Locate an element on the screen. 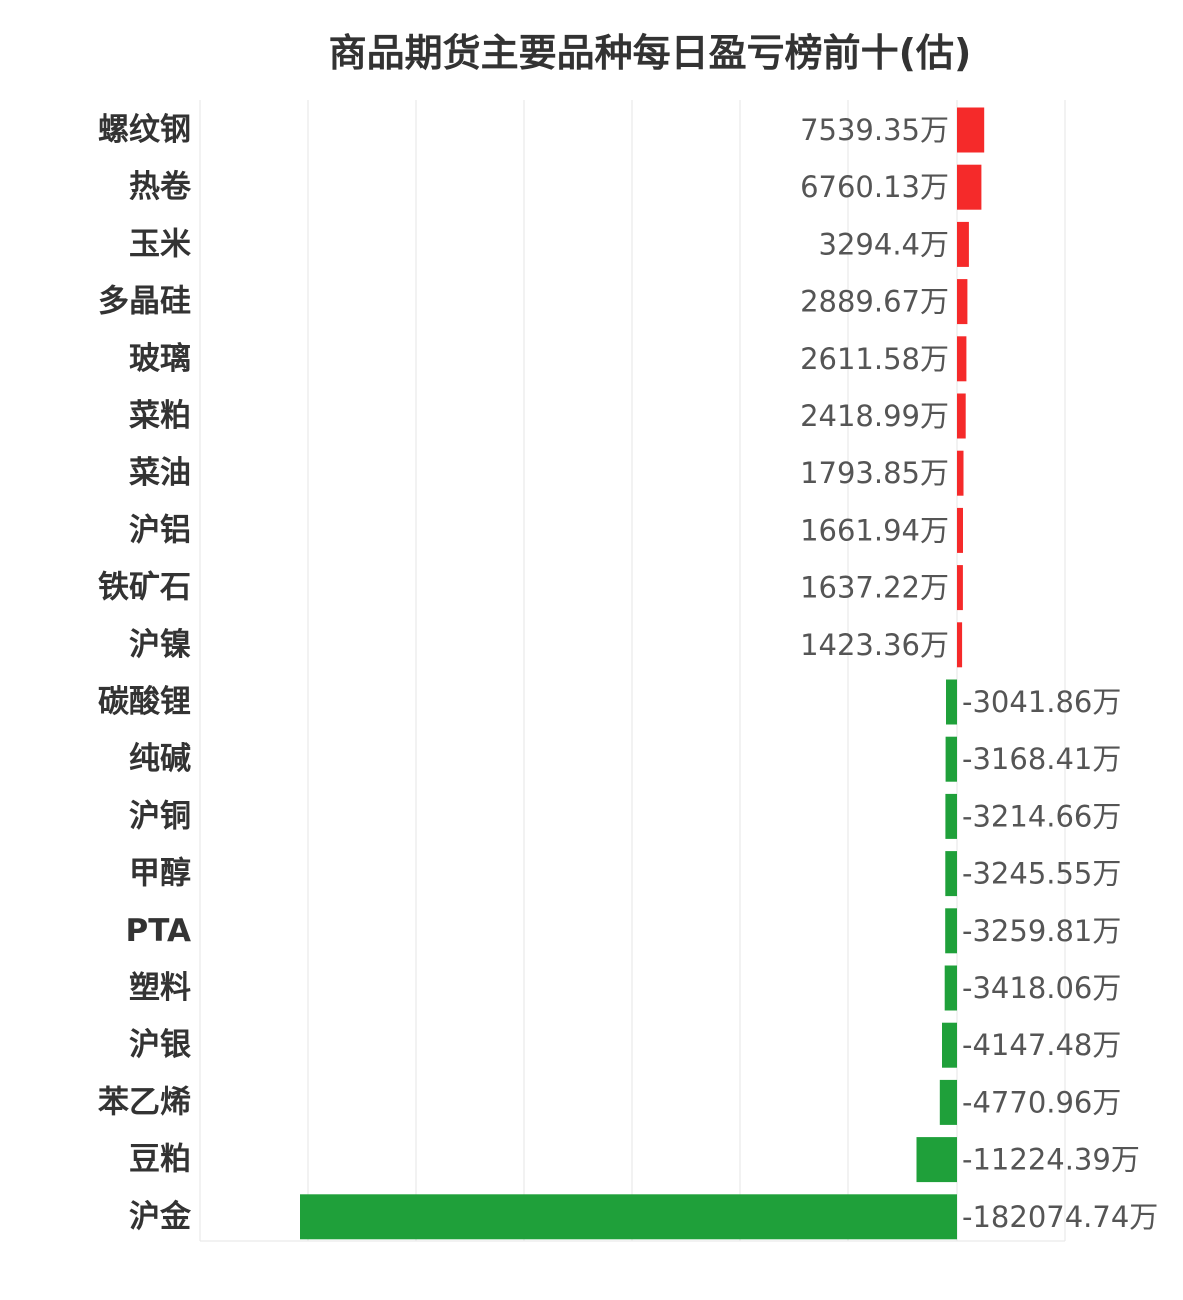  category-label-8: 铁矿石 is located at coordinates (144, 588).